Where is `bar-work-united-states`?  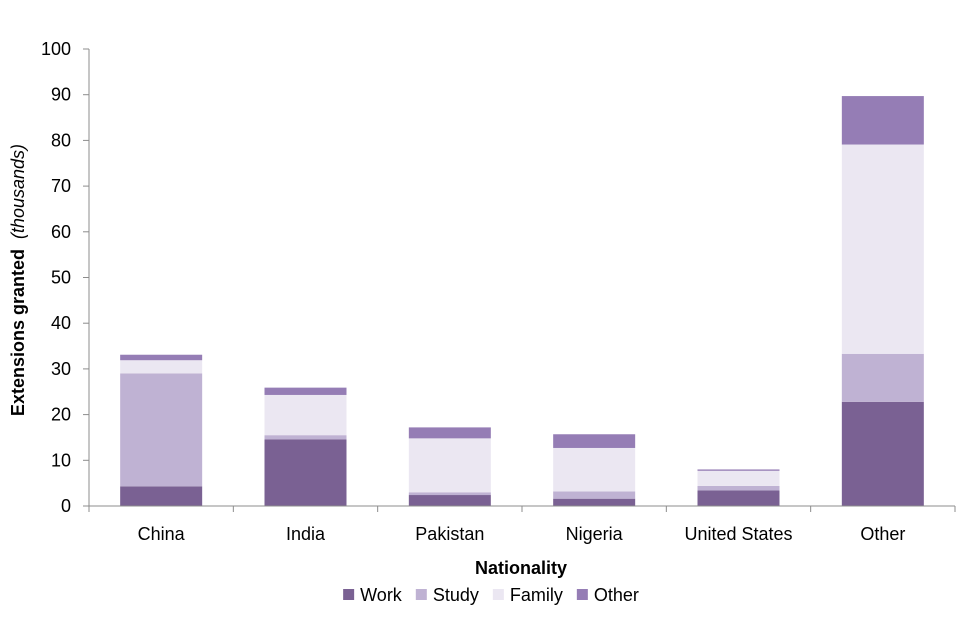
bar-work-united-states is located at coordinates (738, 498).